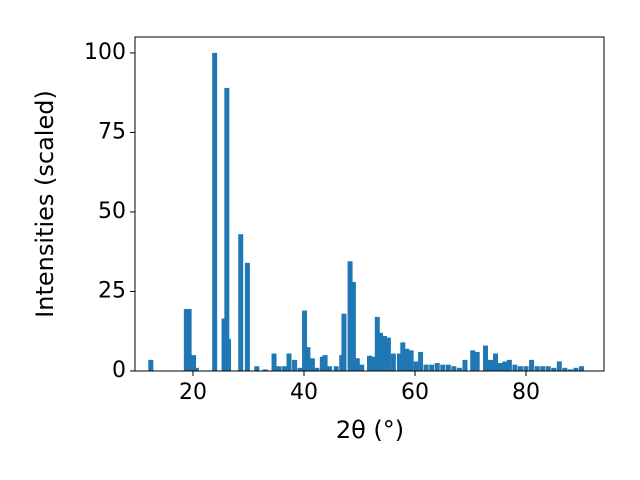 Image resolution: width=640 pixels, height=480 pixels. I want to click on y-axis-label: Intensities (scaled), so click(45, 204).